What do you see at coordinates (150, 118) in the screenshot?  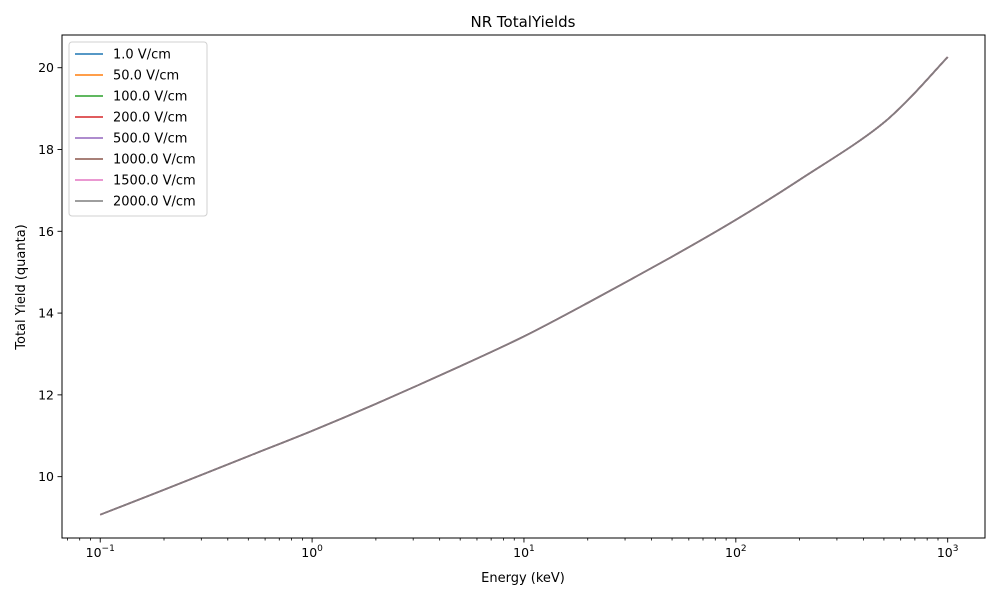 I see `legend-entry-label: 200.0 V/cm` at bounding box center [150, 118].